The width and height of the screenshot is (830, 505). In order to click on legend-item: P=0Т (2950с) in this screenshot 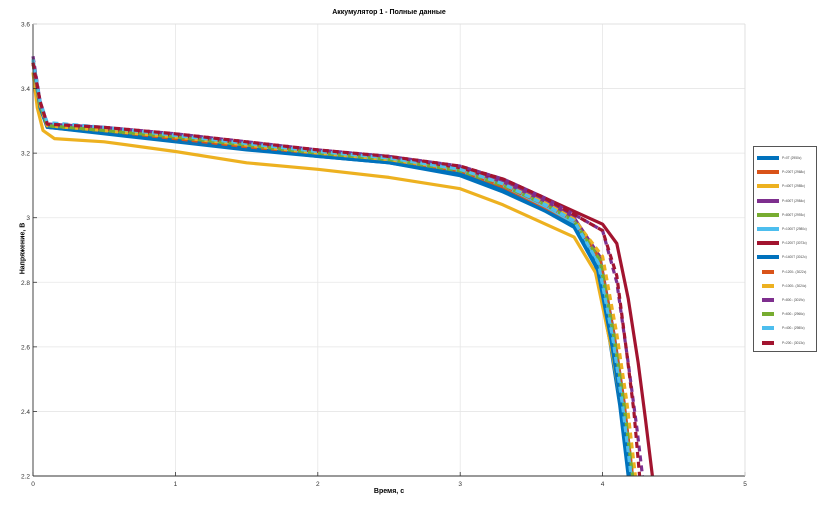, I will do `click(785, 158)`.